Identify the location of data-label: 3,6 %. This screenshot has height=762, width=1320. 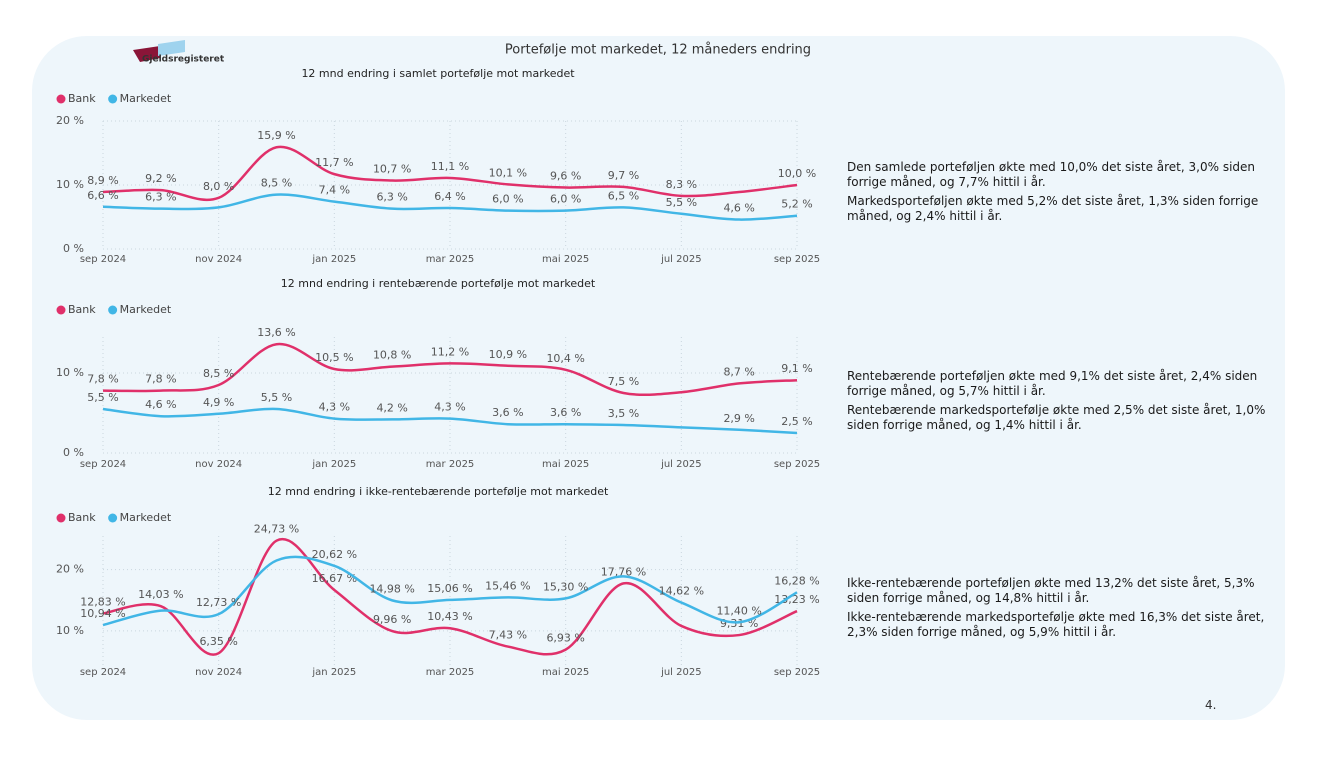
(507, 412).